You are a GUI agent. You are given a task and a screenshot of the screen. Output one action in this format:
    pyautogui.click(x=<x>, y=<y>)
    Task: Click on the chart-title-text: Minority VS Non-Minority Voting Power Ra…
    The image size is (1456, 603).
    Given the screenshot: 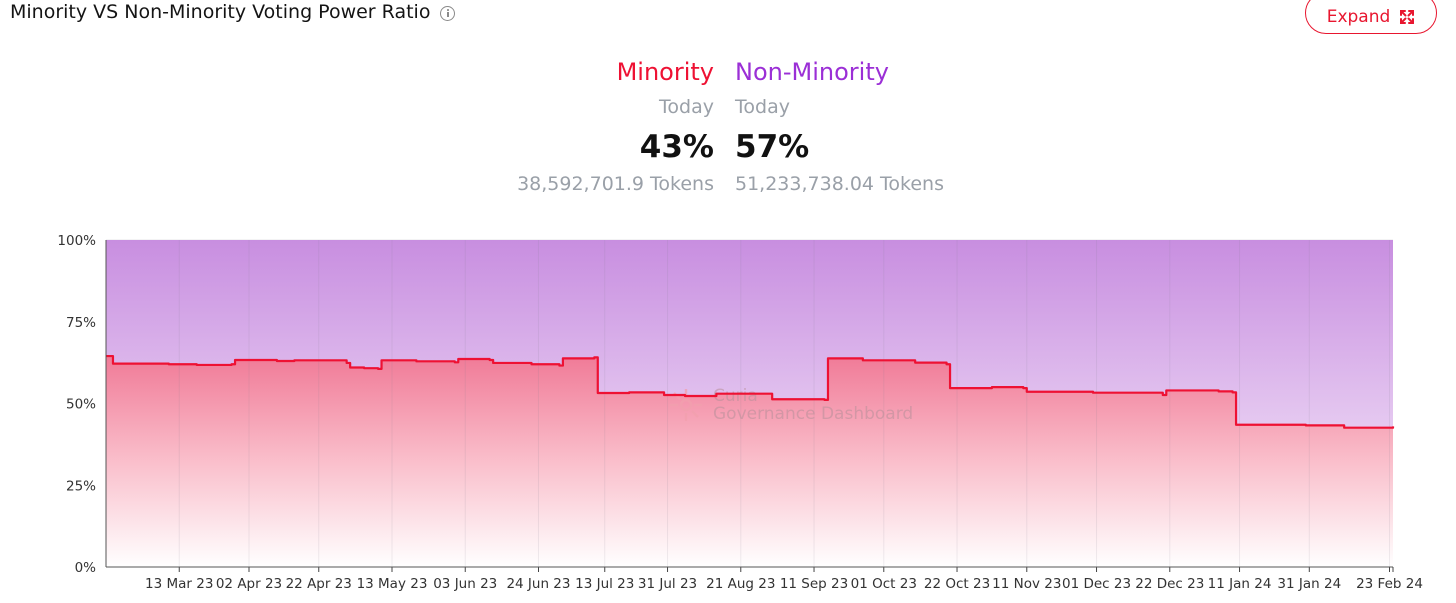 What is the action you would take?
    pyautogui.click(x=220, y=12)
    